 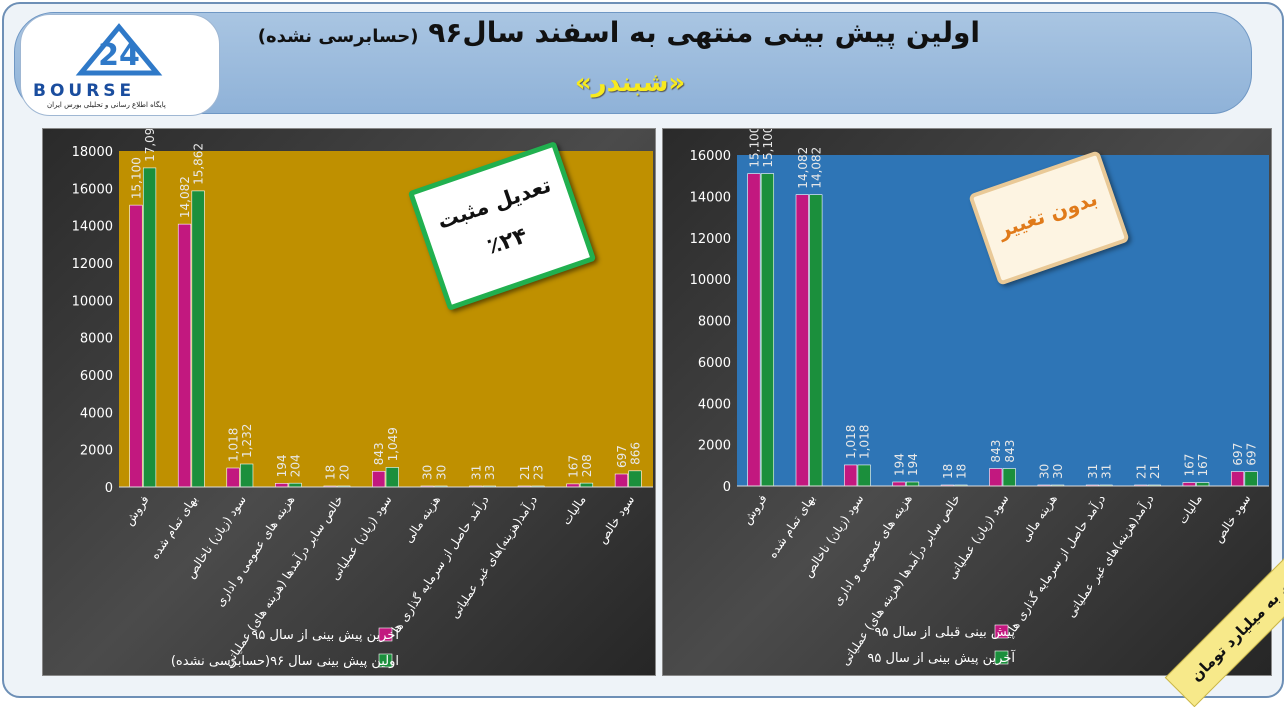 What do you see at coordinates (136, 178) in the screenshot?
I see `left-datalabel-0-0: 15,100` at bounding box center [136, 178].